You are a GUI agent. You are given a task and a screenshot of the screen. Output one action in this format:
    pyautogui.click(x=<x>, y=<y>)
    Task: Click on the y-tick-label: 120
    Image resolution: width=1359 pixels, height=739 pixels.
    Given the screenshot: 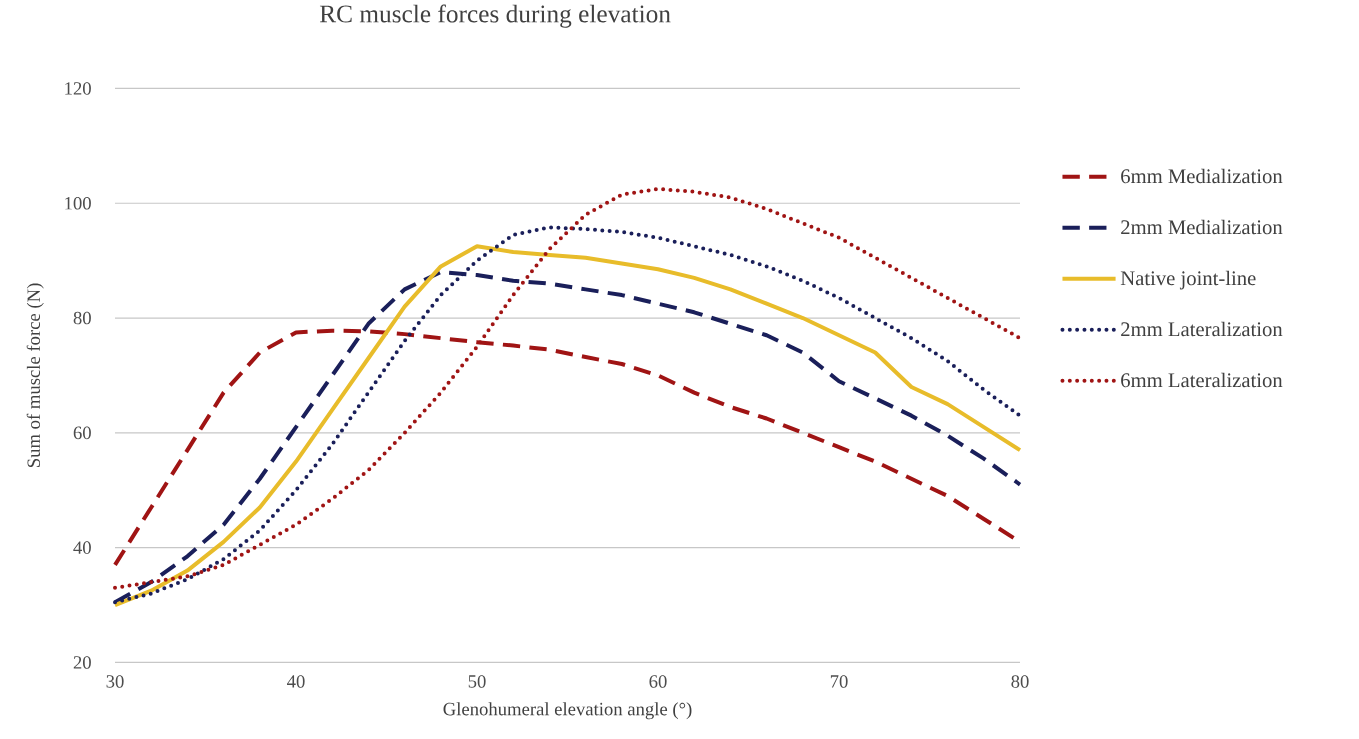 What is the action you would take?
    pyautogui.click(x=78, y=88)
    